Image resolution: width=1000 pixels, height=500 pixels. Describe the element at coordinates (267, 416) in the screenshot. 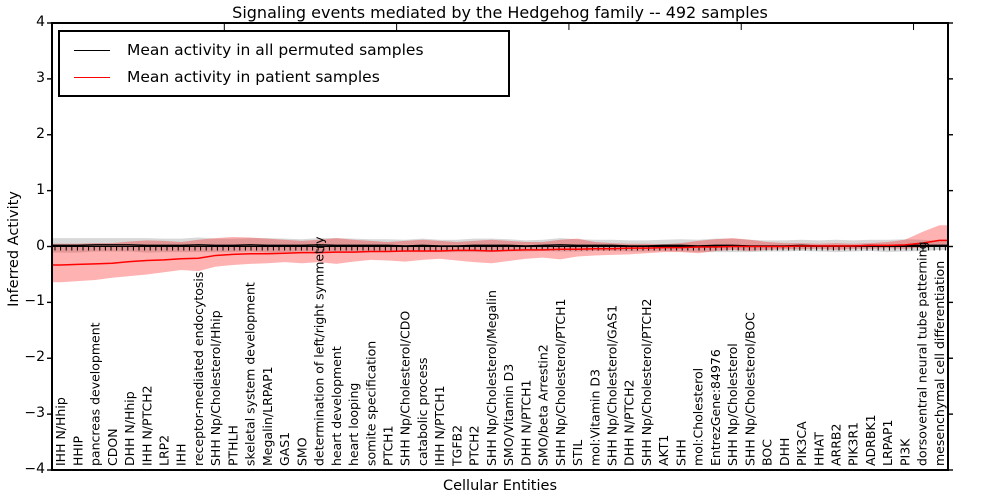

I see `x-tick-label: Megalin/LRPAP1` at that location.